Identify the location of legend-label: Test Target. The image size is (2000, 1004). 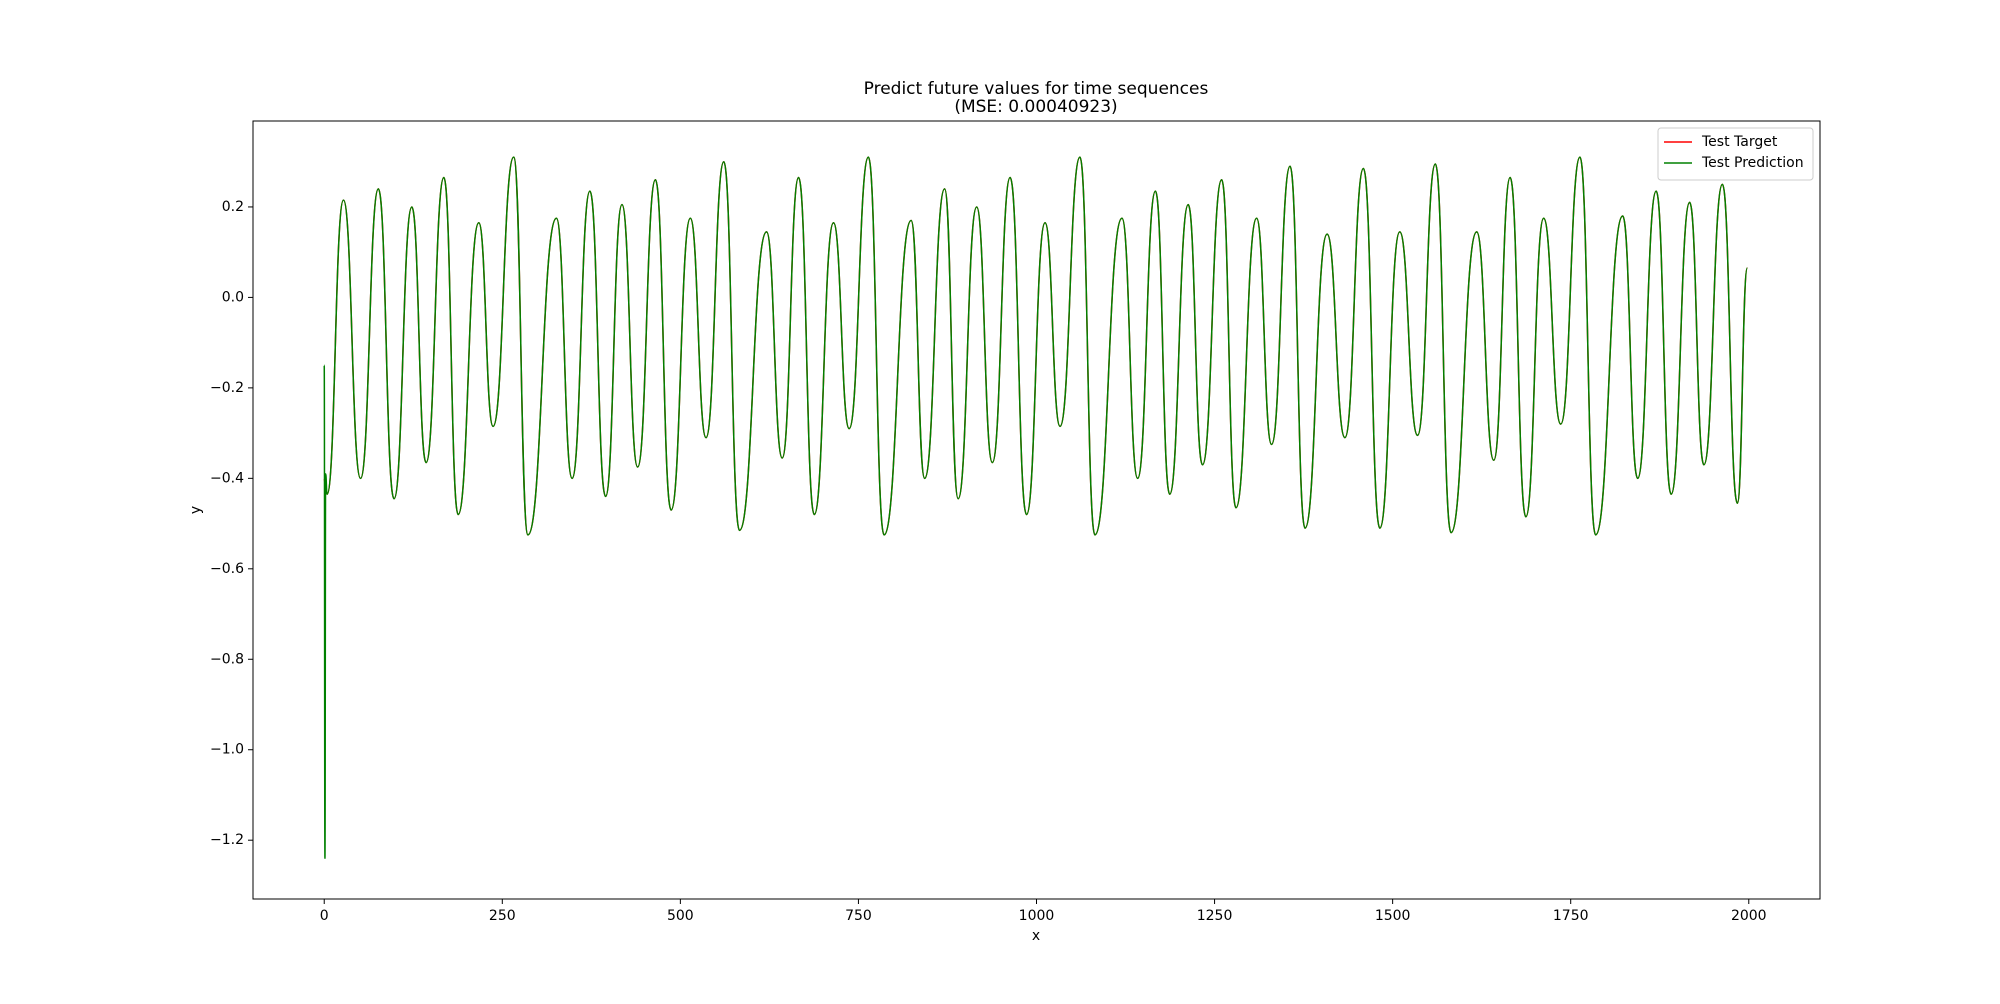
(1739, 142).